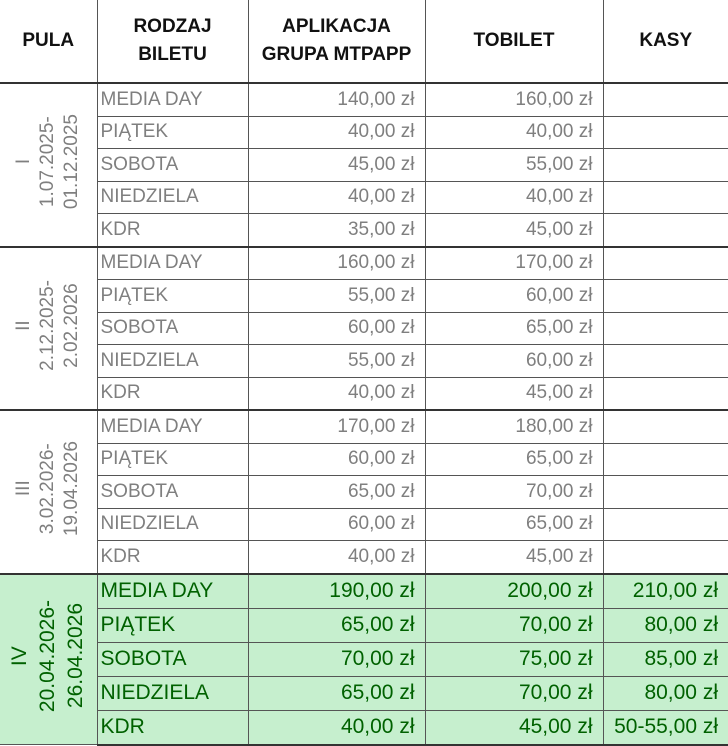 This screenshot has width=728, height=746. I want to click on header-rodzaj-line2: BILETU, so click(172, 54).